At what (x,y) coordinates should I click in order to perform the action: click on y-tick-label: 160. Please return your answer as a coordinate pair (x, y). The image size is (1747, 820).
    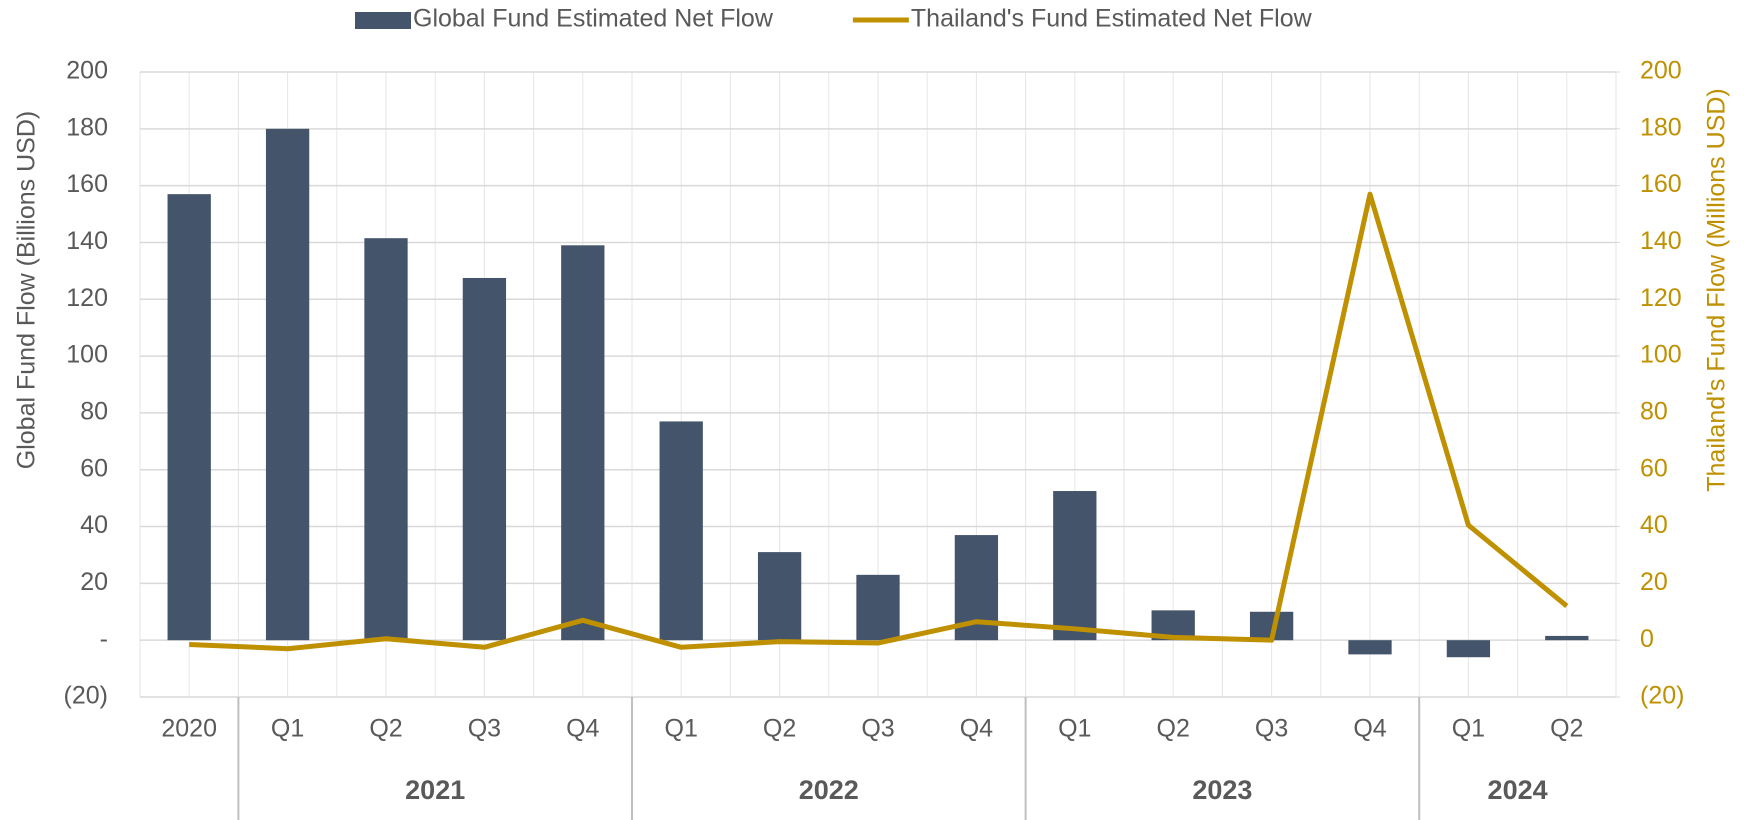
    Looking at the image, I should click on (87, 184).